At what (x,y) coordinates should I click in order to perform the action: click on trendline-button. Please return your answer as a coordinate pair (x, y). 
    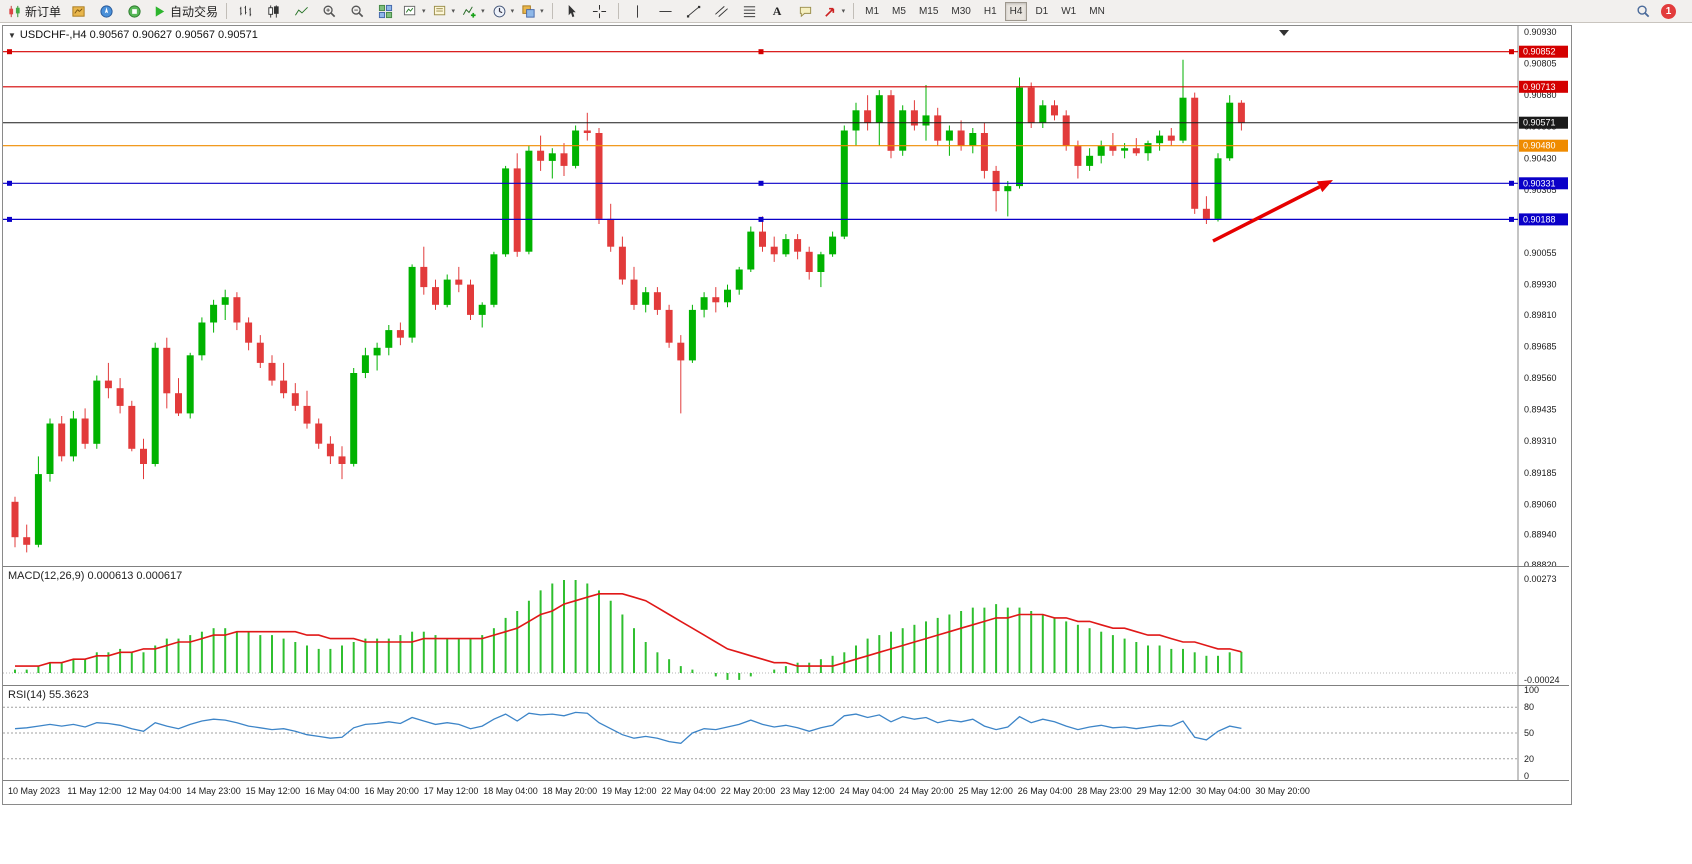
    Looking at the image, I should click on (693, 11).